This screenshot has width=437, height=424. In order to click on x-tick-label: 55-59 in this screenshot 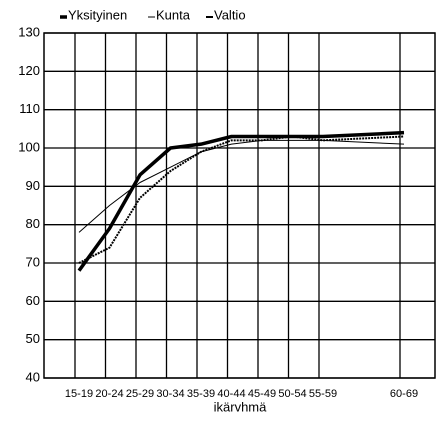, I will do `click(323, 394)`.